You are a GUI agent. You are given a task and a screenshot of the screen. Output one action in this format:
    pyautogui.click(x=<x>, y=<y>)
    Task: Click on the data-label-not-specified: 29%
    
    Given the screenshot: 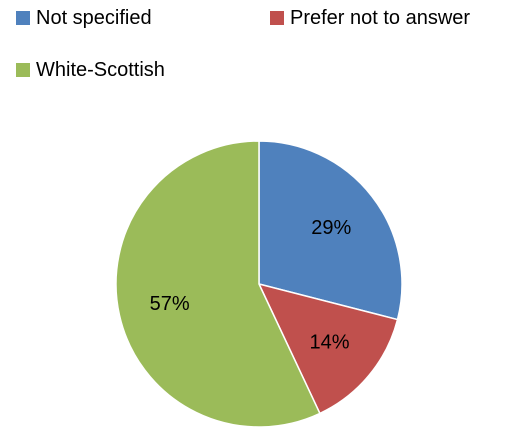 What is the action you would take?
    pyautogui.click(x=331, y=228)
    